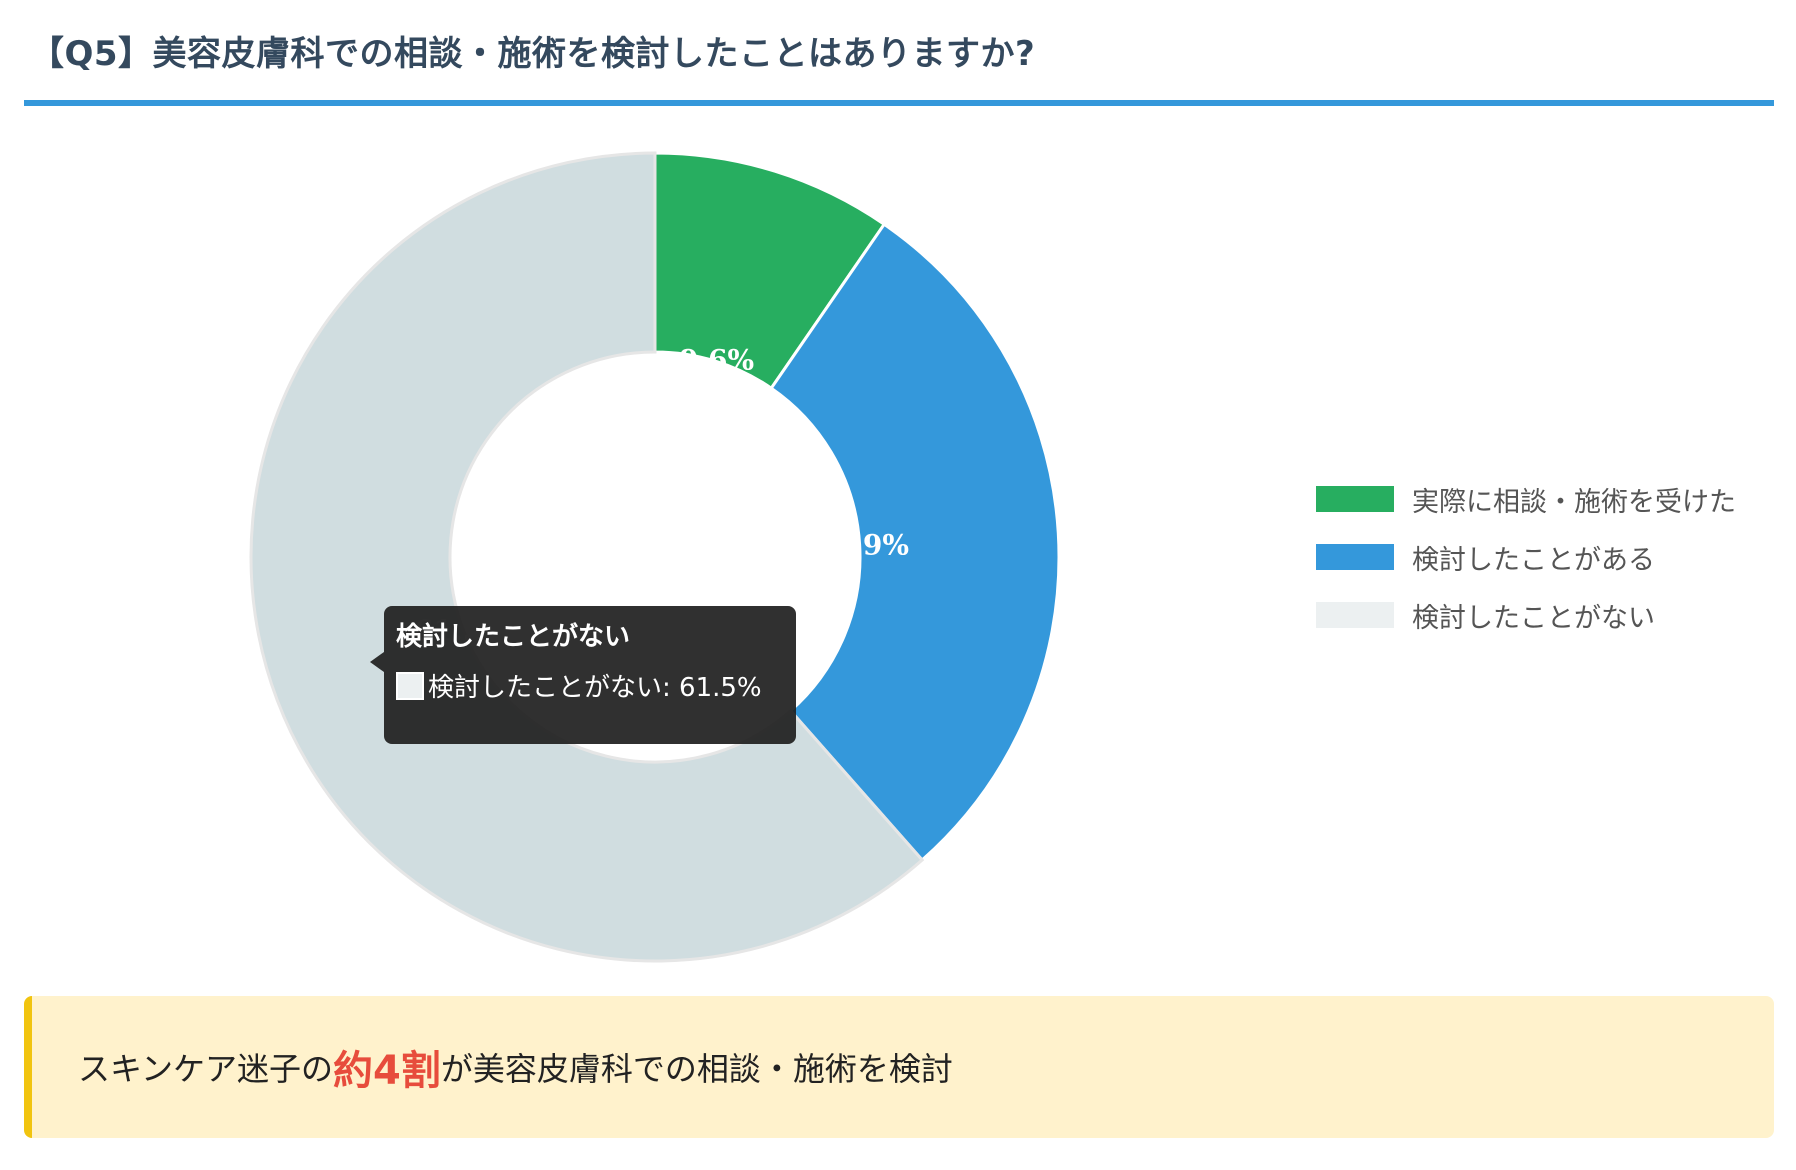 Image resolution: width=1796 pixels, height=1170 pixels. What do you see at coordinates (696, 1069) in the screenshot?
I see `callout-suffix: が美容皮膚科での相談・施術を検討` at bounding box center [696, 1069].